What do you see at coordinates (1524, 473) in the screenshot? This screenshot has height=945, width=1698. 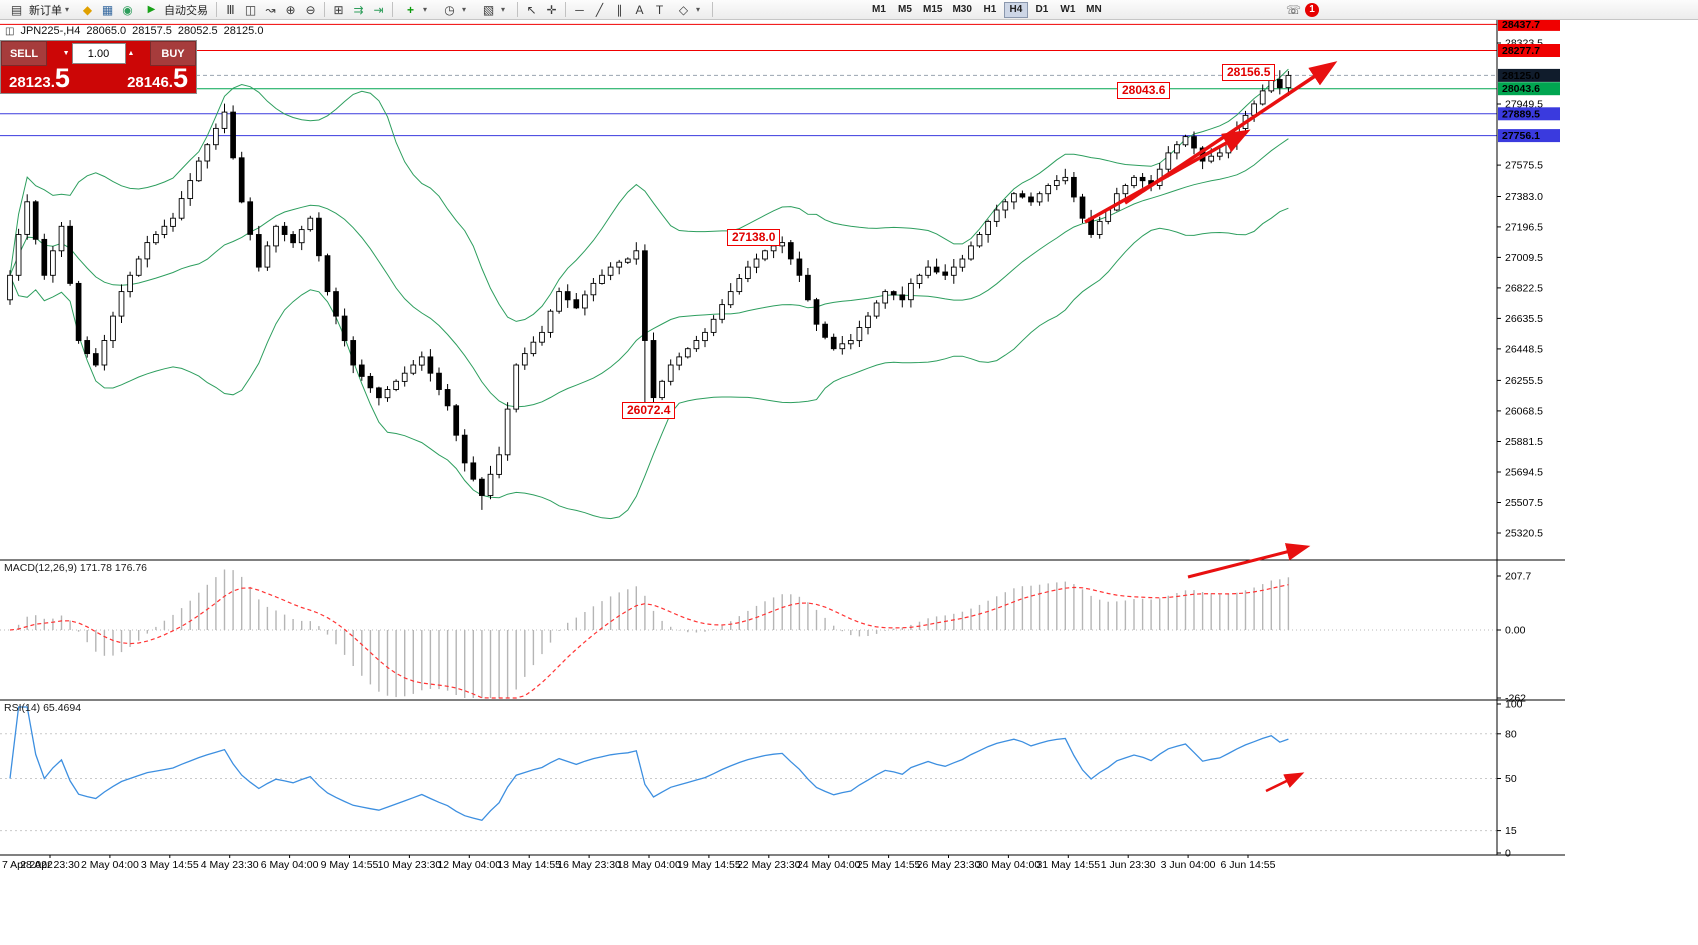 I see `svg-text: 25694.5` at bounding box center [1524, 473].